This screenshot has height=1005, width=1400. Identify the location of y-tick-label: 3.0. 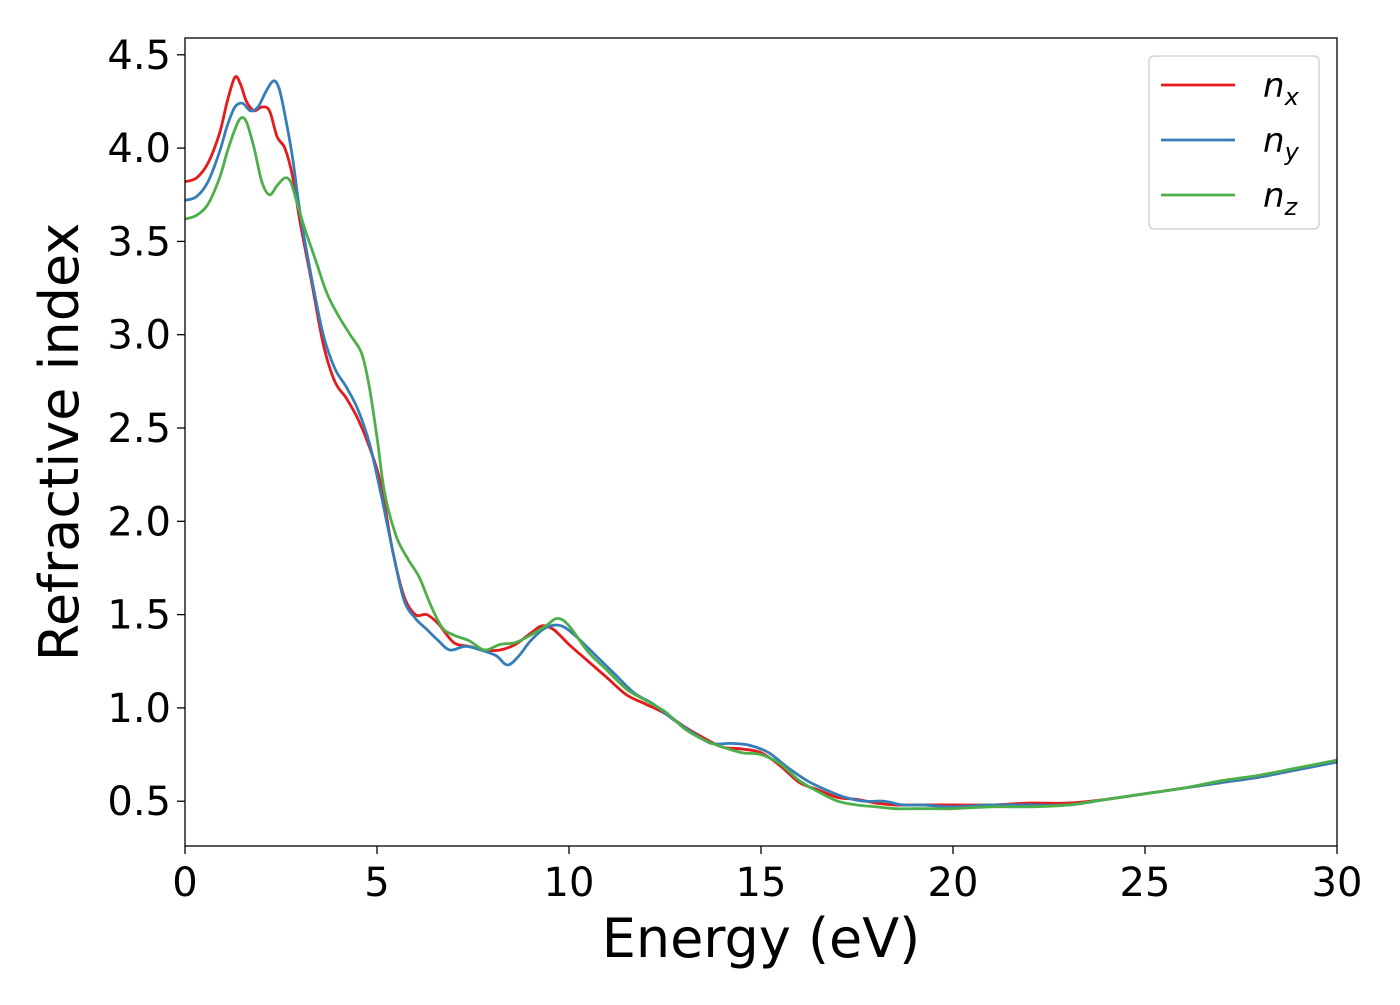
(139, 336).